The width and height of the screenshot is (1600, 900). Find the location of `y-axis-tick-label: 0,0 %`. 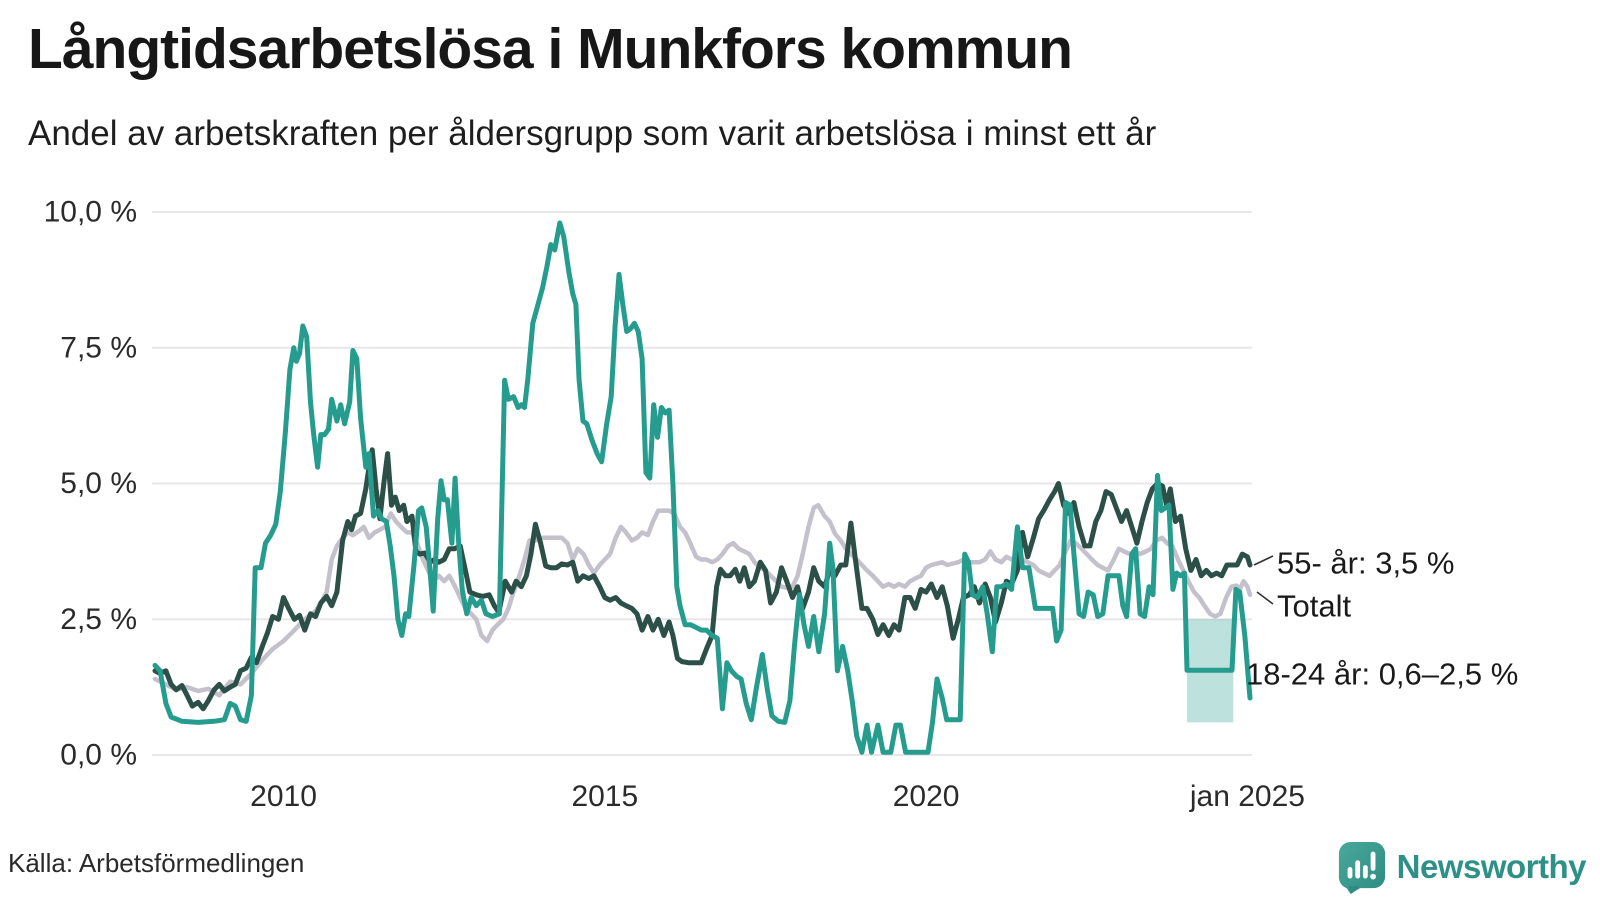

y-axis-tick-label: 0,0 % is located at coordinates (98, 755).